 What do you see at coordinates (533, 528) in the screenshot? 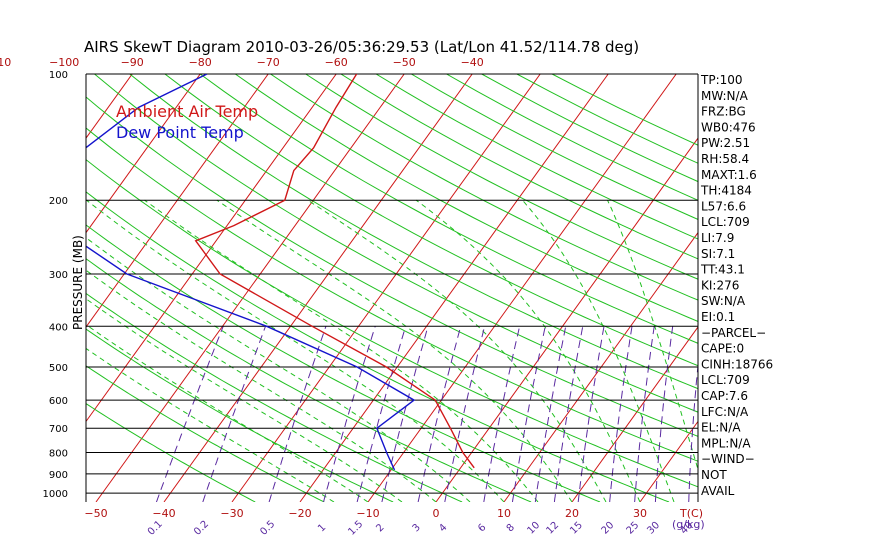
I see `mixing-ratio-tick-label: 10` at bounding box center [533, 528].